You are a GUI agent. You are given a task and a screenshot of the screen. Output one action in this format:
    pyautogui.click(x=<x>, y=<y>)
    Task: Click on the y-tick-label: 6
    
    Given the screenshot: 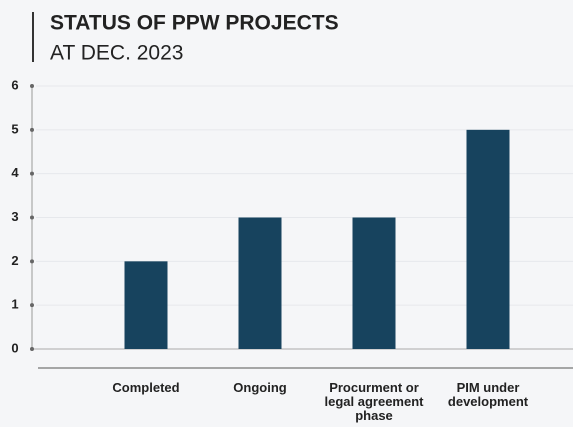 What is the action you would take?
    pyautogui.click(x=14, y=84)
    